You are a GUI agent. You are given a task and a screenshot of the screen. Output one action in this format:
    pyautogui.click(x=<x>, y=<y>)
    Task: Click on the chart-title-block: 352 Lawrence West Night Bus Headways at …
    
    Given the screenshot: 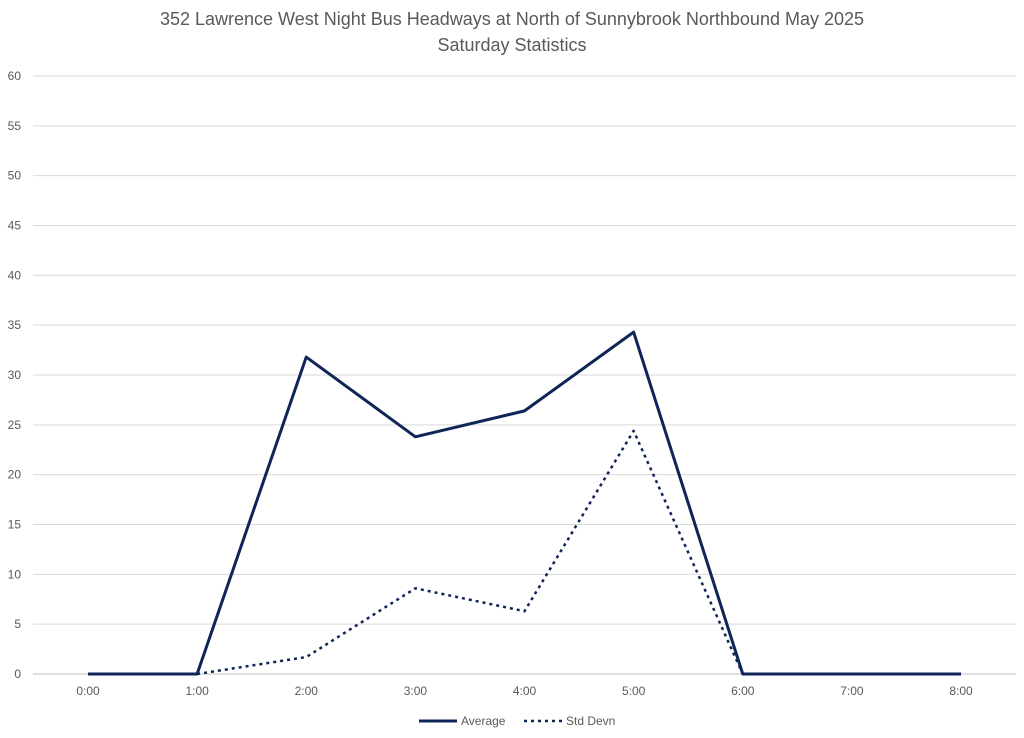 What is the action you would take?
    pyautogui.click(x=512, y=32)
    